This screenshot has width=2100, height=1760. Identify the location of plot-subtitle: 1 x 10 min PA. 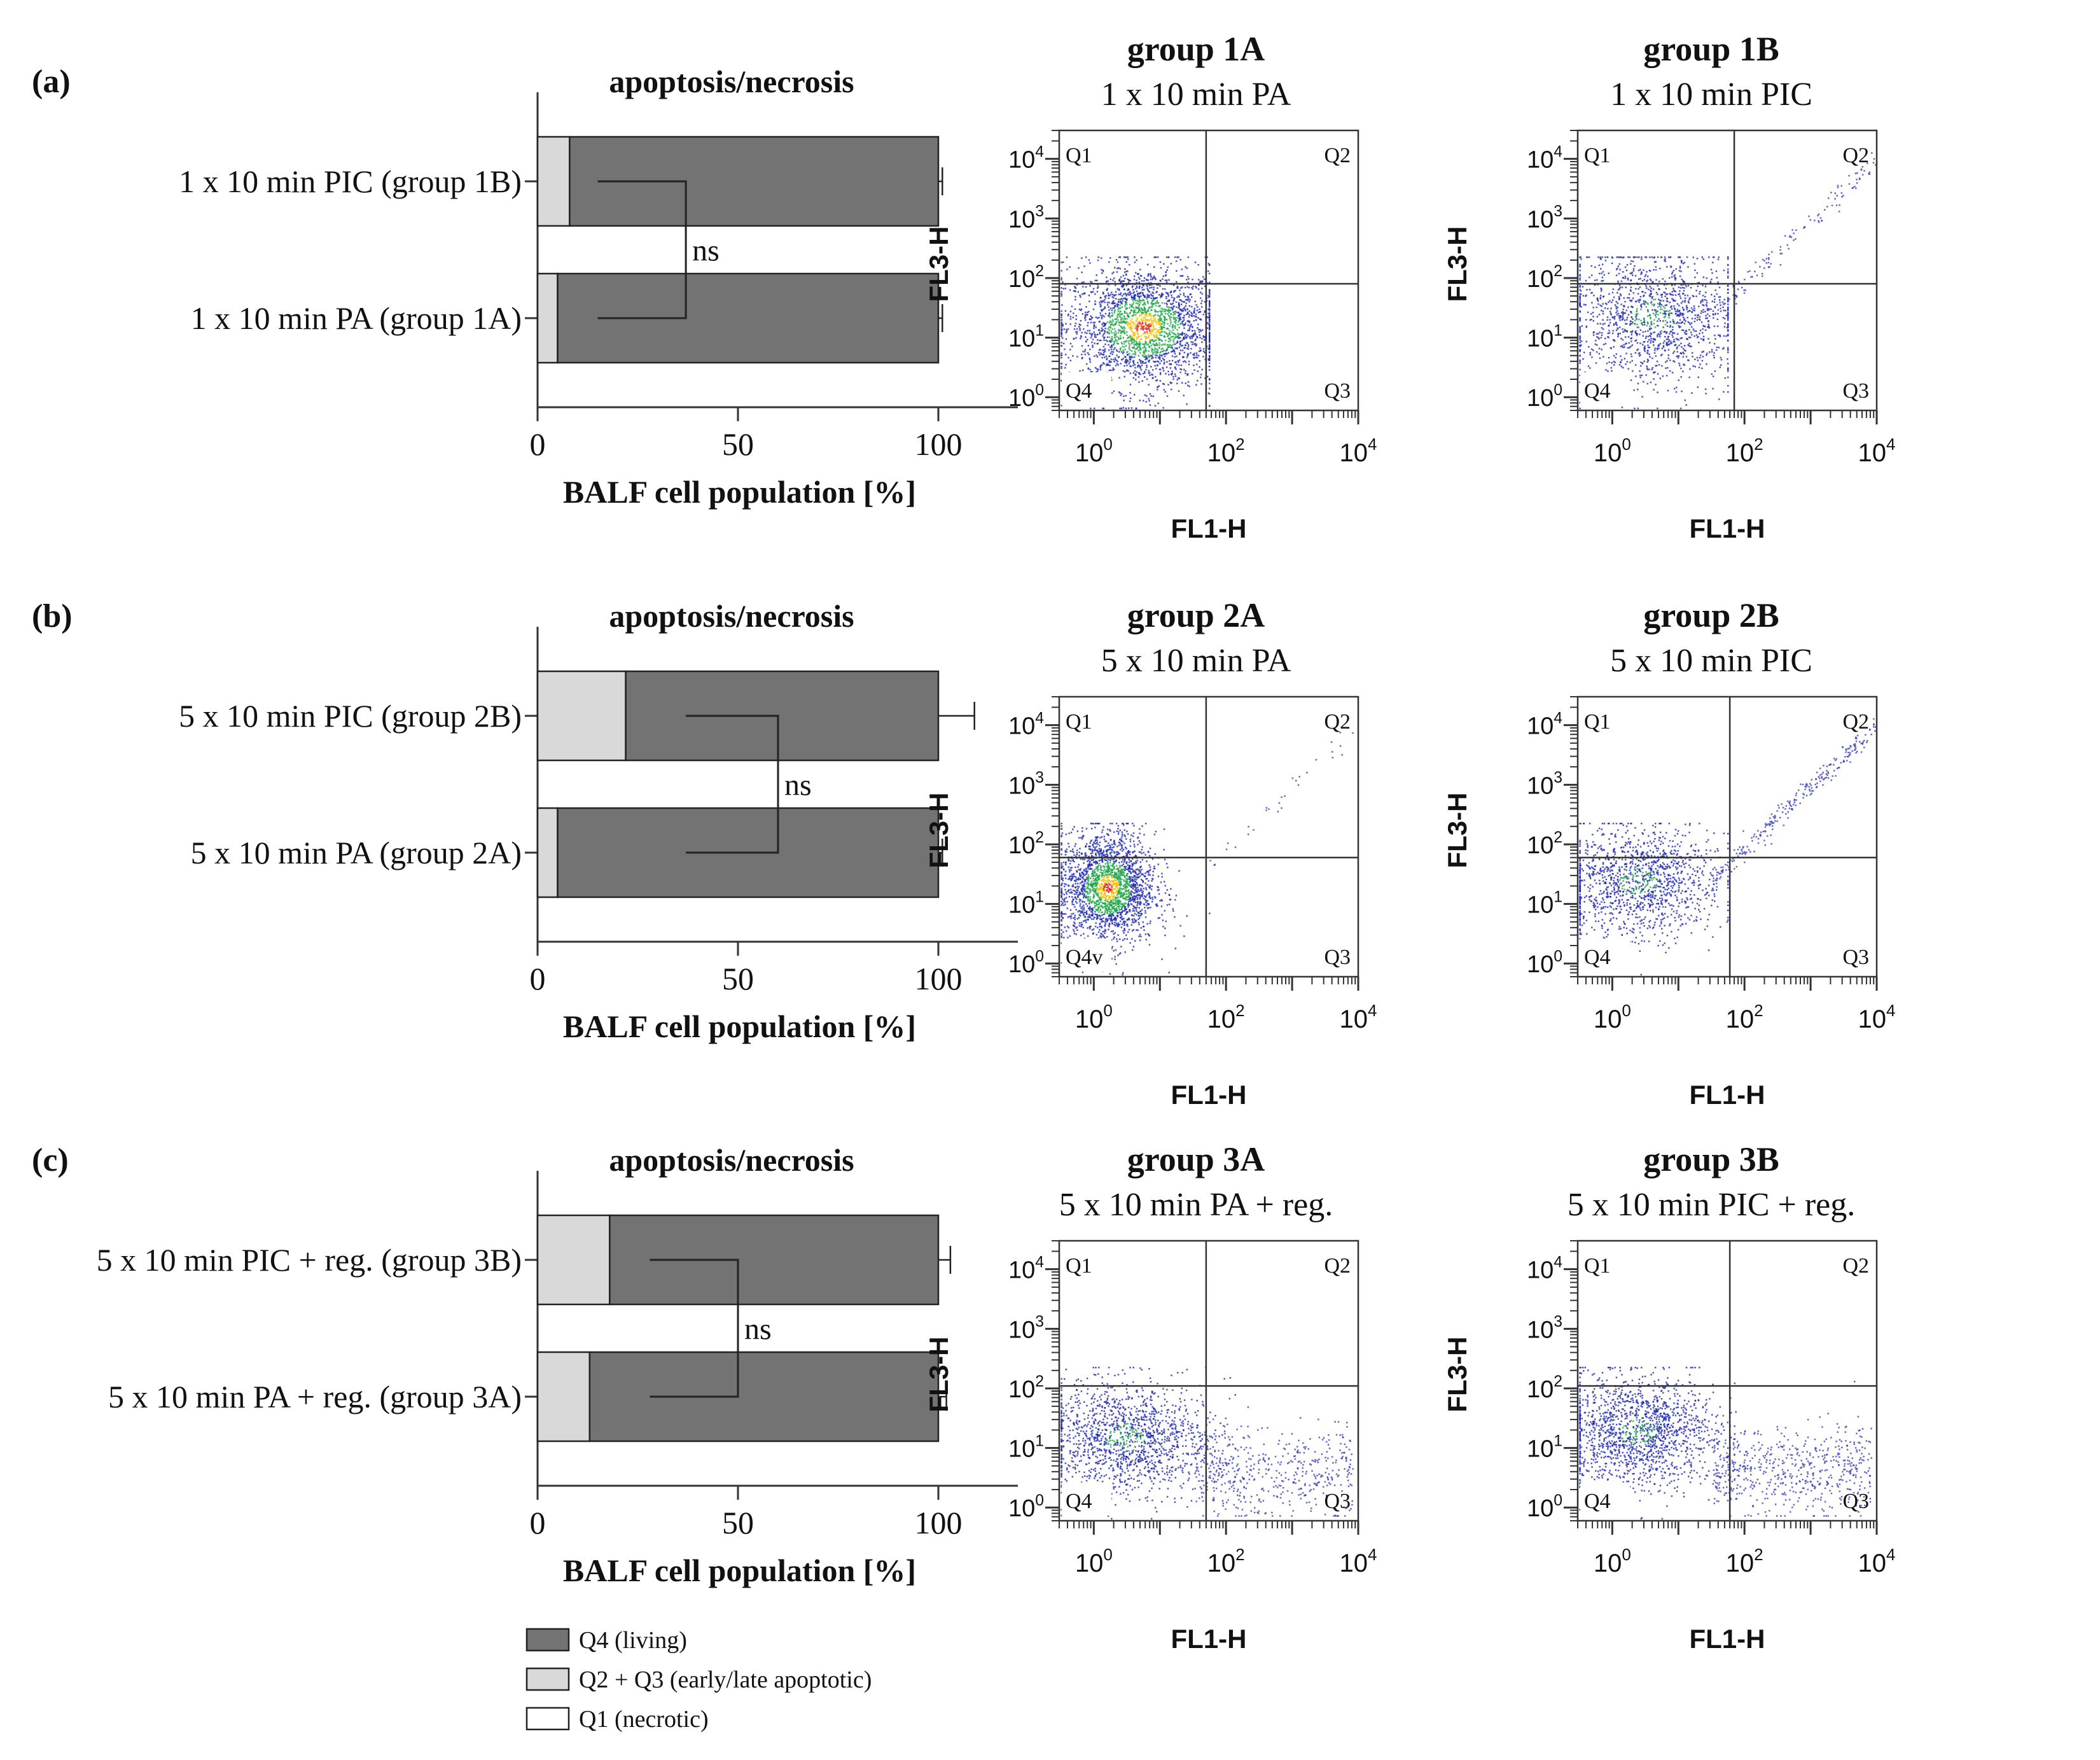
(1196, 94).